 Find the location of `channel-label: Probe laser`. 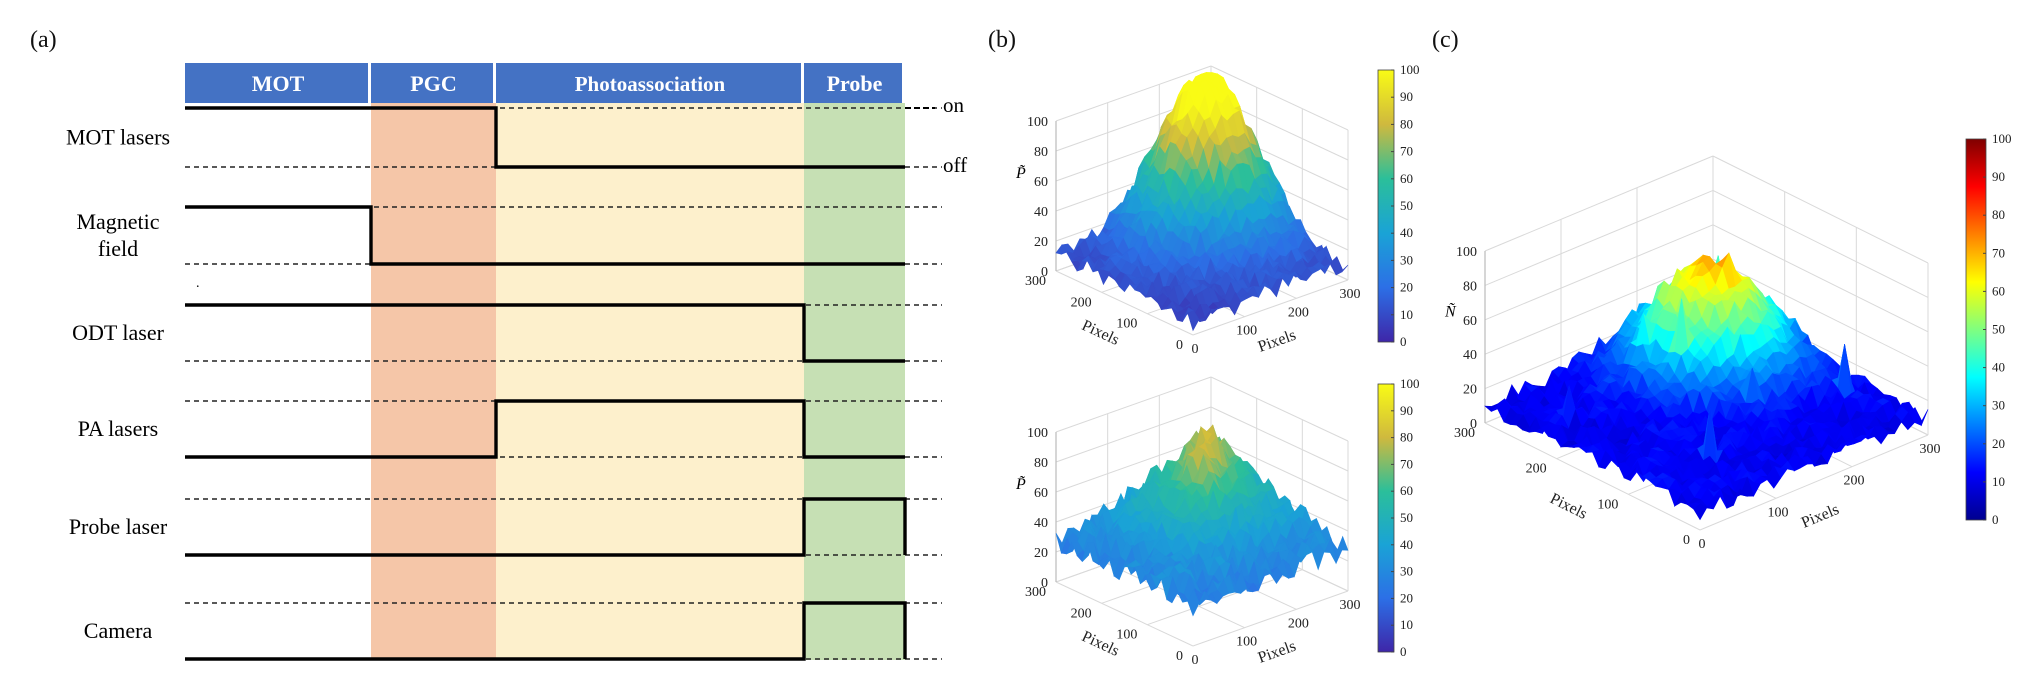

channel-label: Probe laser is located at coordinates (118, 526).